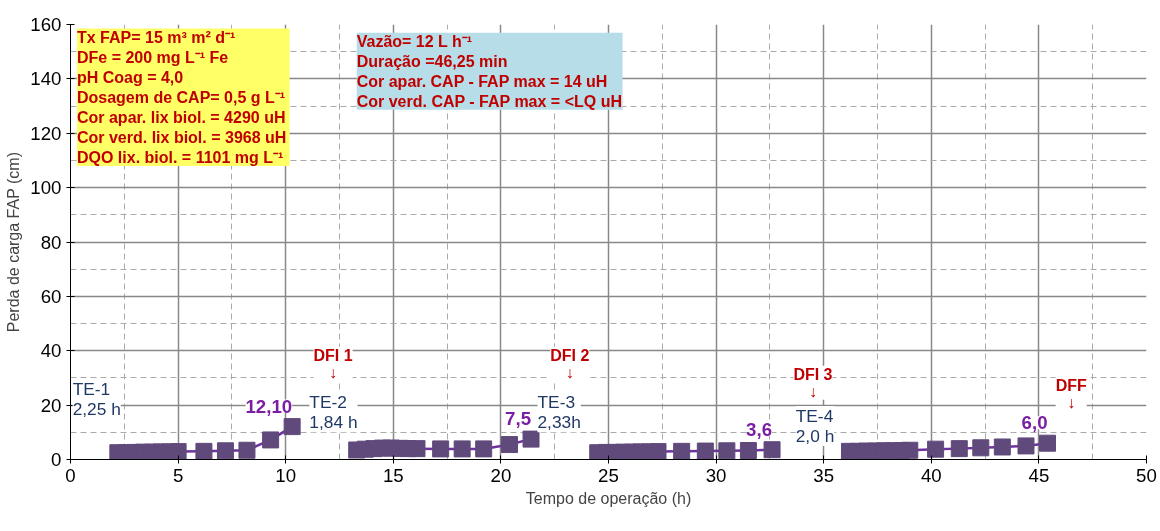 Image resolution: width=1160 pixels, height=531 pixels. I want to click on y-tick-label: 20, so click(51, 405).